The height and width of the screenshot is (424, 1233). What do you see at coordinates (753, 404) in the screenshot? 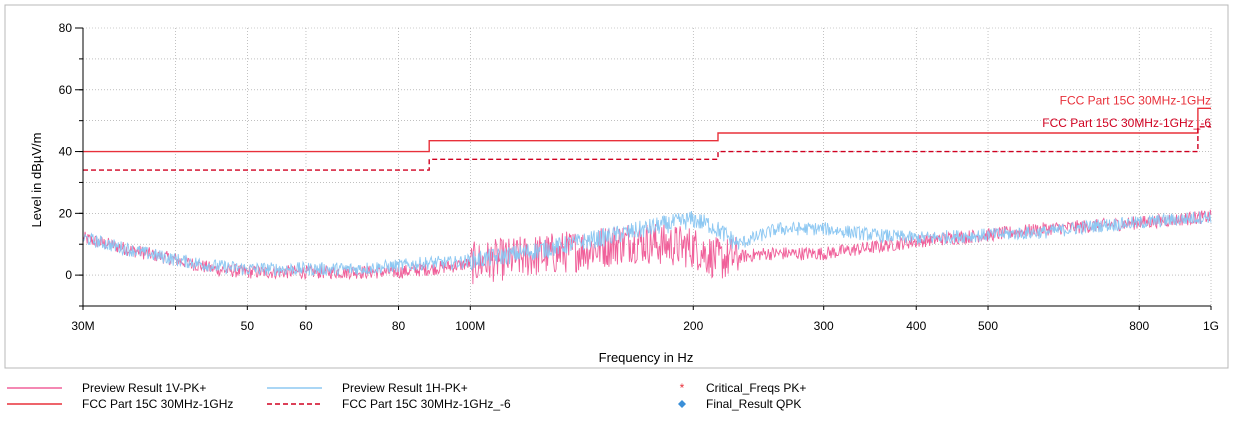
I see `legend-label: Final_Result QPK` at bounding box center [753, 404].